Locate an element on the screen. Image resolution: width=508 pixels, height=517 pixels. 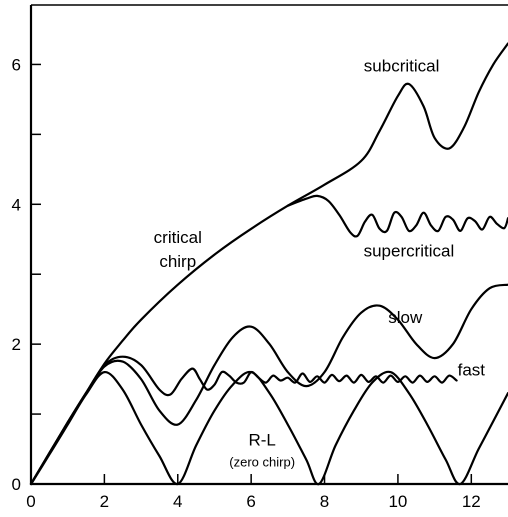
y-tick-label: 6 is located at coordinates (16, 64).